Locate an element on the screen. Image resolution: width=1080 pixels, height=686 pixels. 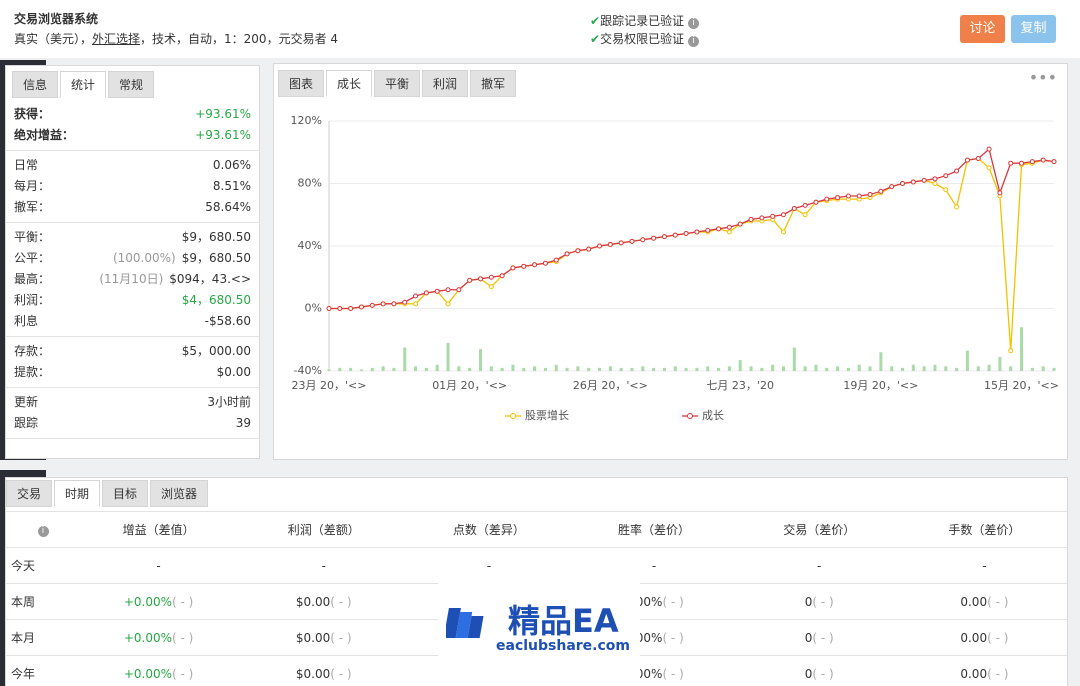
table-cell: +0.00%( - ) is located at coordinates (159, 601).